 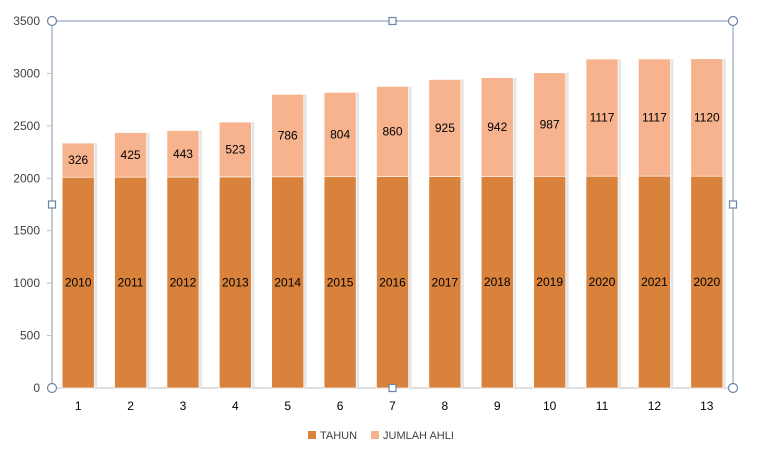 I want to click on bar-value-label: 2021, so click(x=654, y=282).